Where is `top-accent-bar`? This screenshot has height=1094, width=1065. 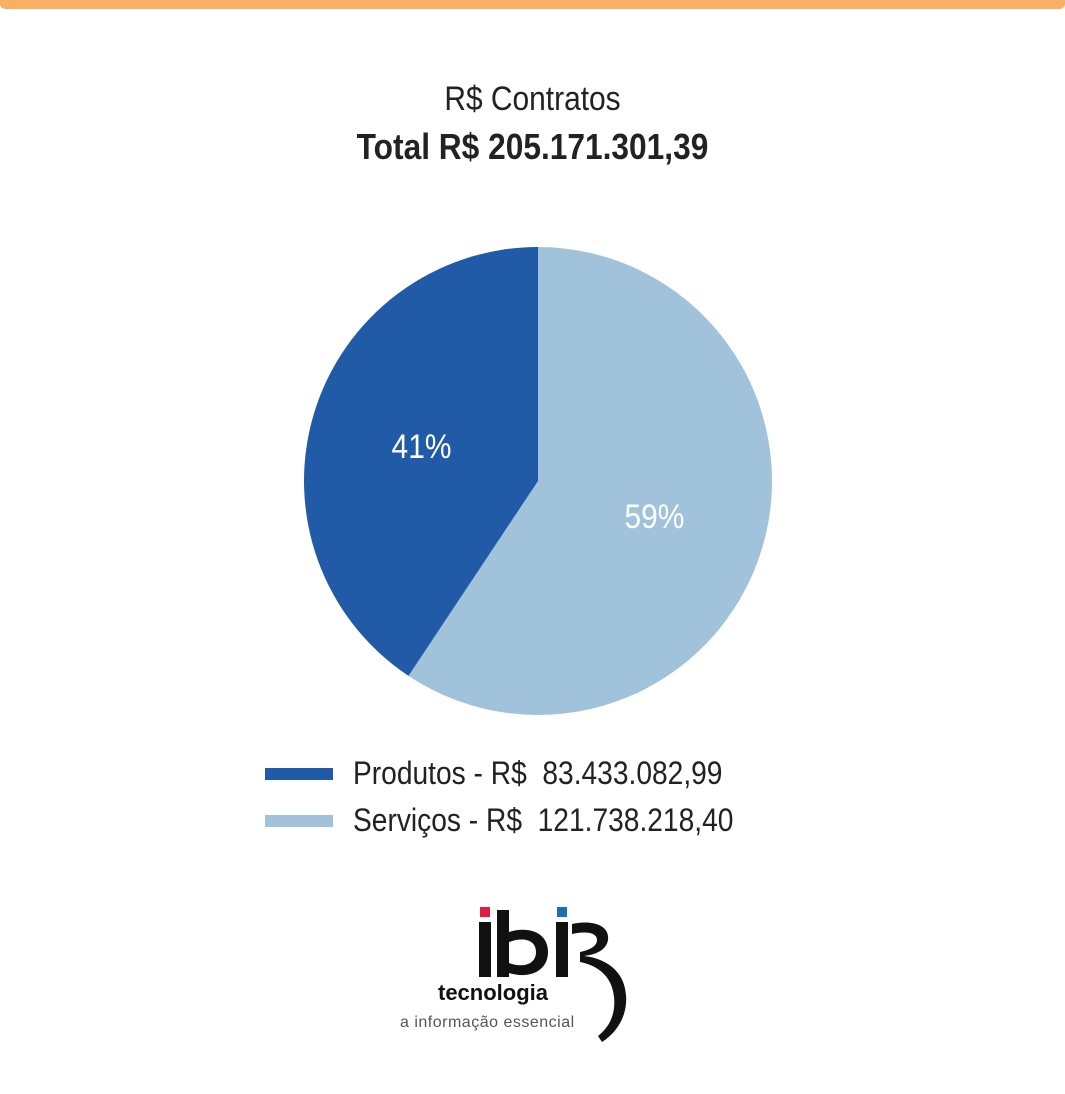 top-accent-bar is located at coordinates (532, 4).